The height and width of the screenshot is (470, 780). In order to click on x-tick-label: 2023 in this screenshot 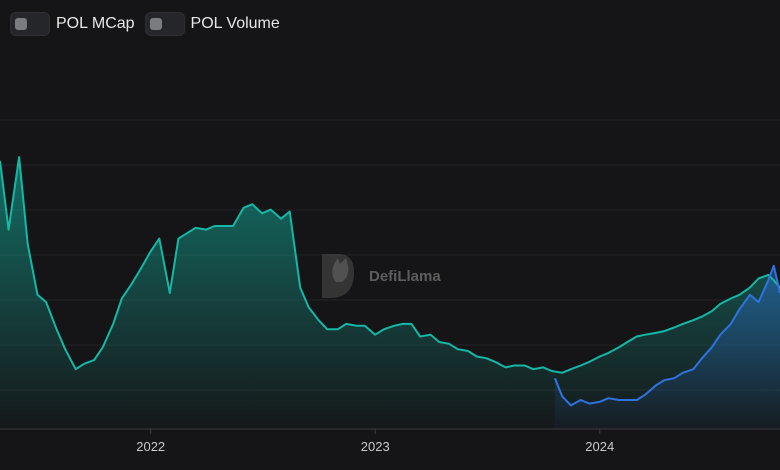, I will do `click(375, 446)`.